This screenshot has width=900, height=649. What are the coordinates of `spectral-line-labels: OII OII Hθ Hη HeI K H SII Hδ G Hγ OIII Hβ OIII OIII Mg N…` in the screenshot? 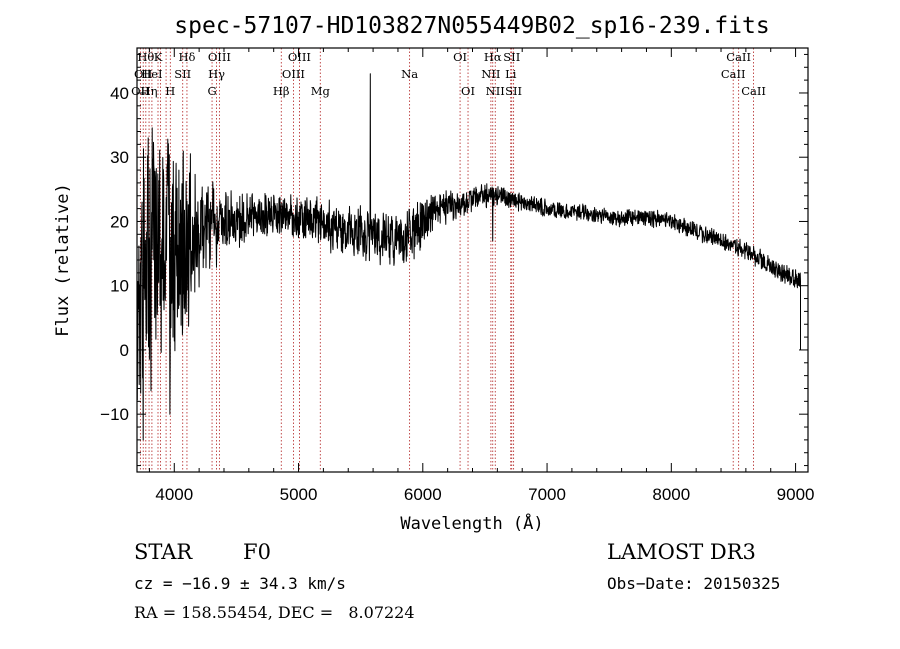 It's located at (448, 74).